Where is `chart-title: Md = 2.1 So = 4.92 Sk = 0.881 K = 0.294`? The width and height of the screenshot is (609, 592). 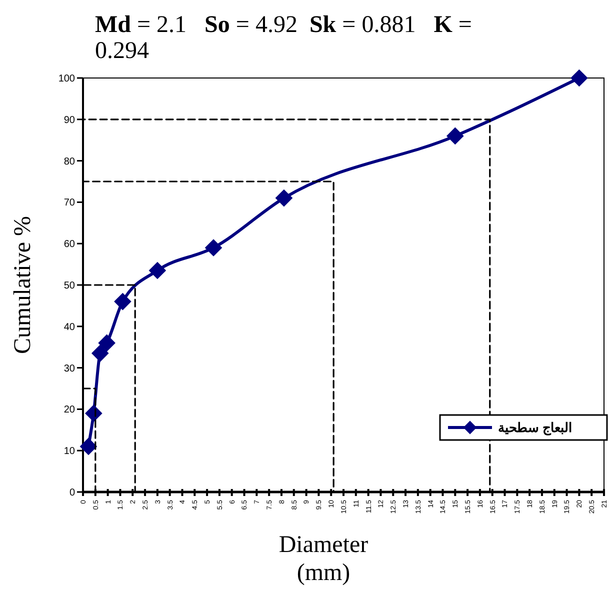 chart-title: Md = 2.1 So = 4.92 Sk = 0.881 K = 0.294 is located at coordinates (283, 38).